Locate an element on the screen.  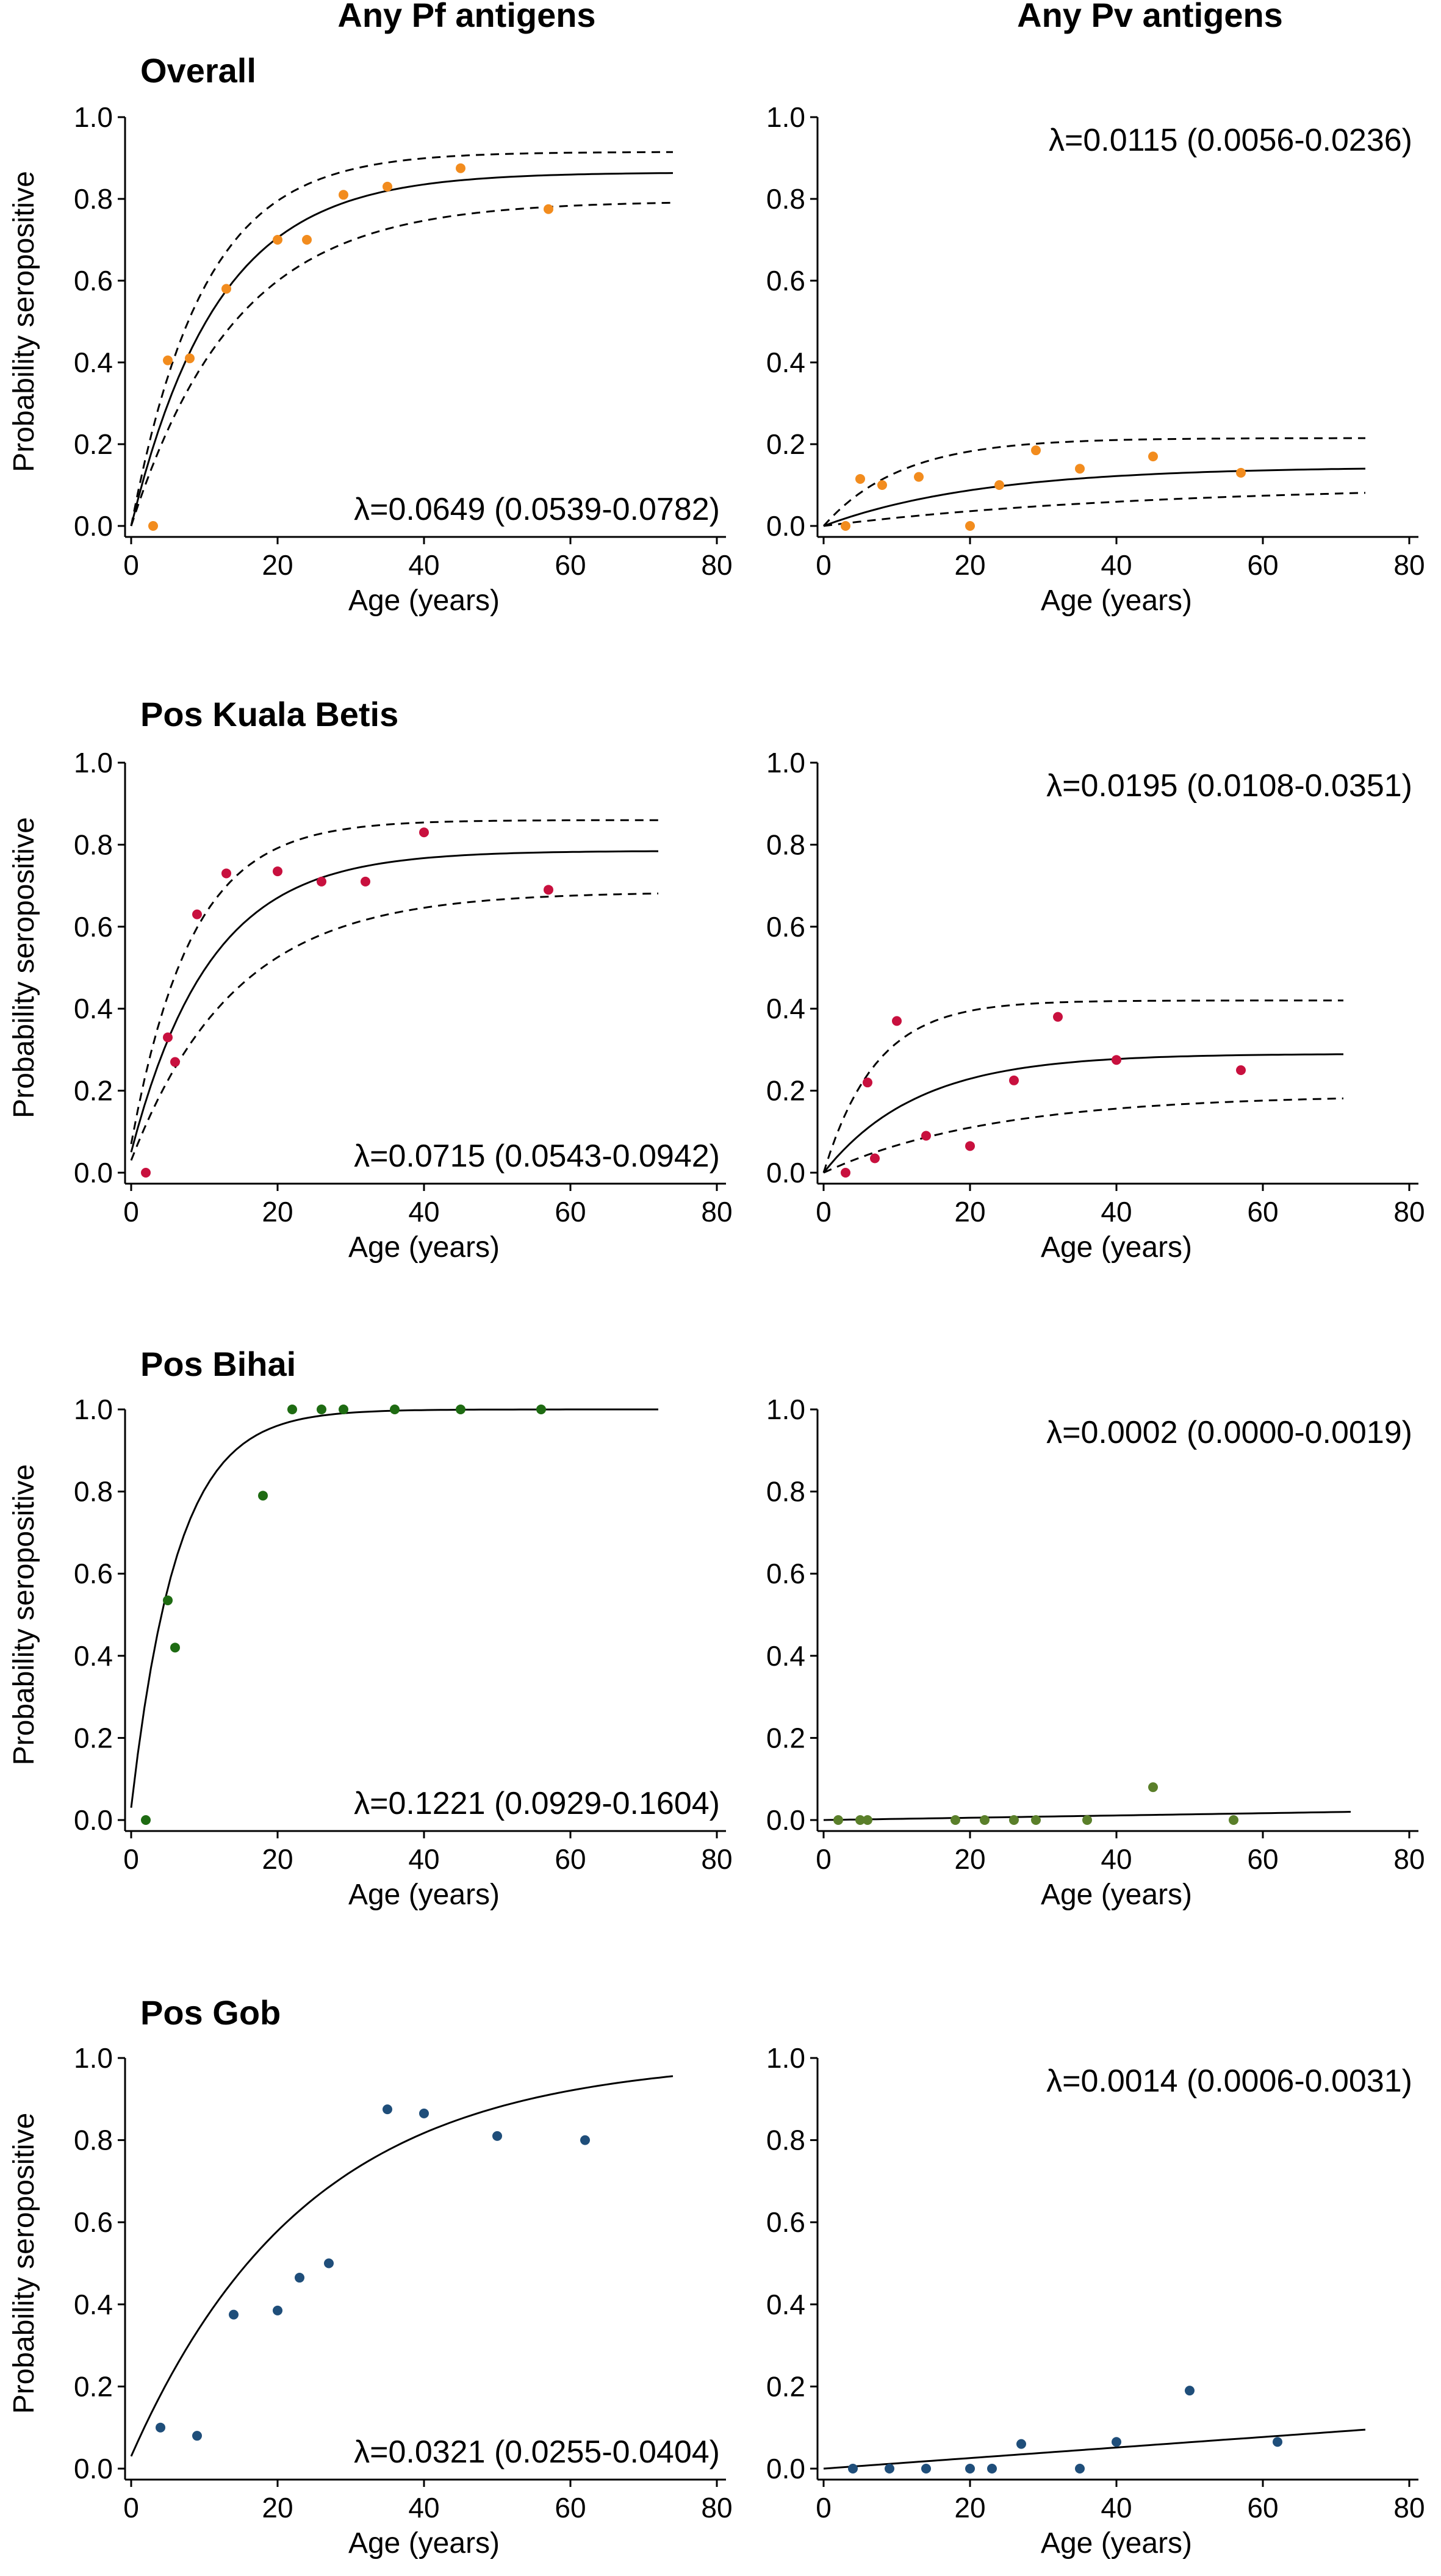
lambda-label: λ=0.0715 (0.0543-0.0942) is located at coordinates (537, 1156).